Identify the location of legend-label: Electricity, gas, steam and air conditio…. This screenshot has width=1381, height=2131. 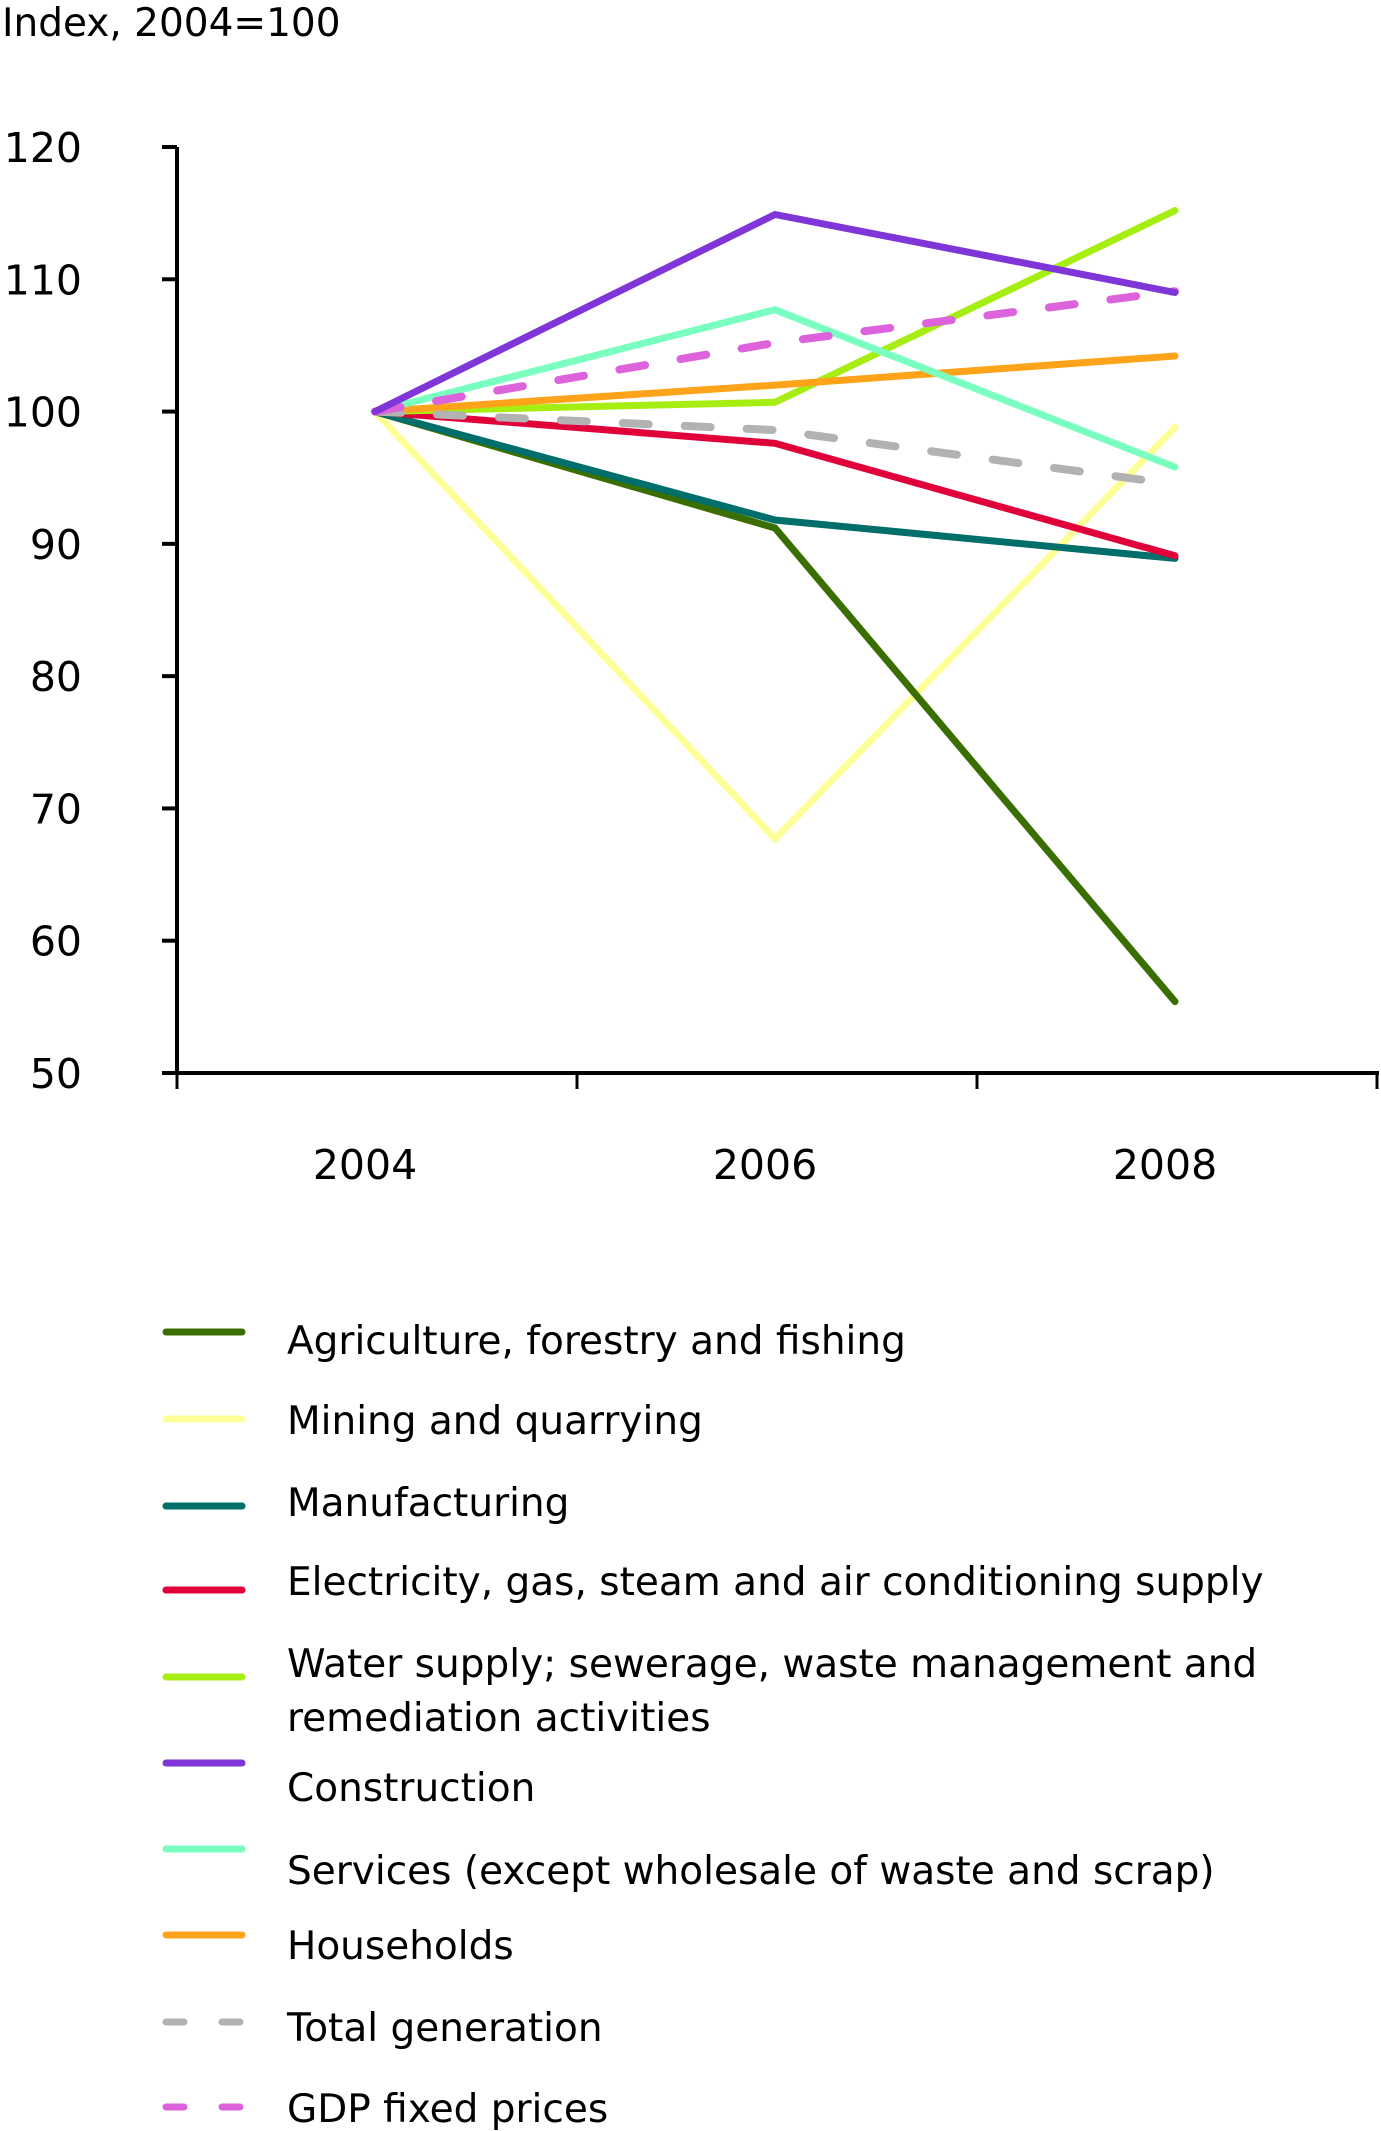
(775, 1582).